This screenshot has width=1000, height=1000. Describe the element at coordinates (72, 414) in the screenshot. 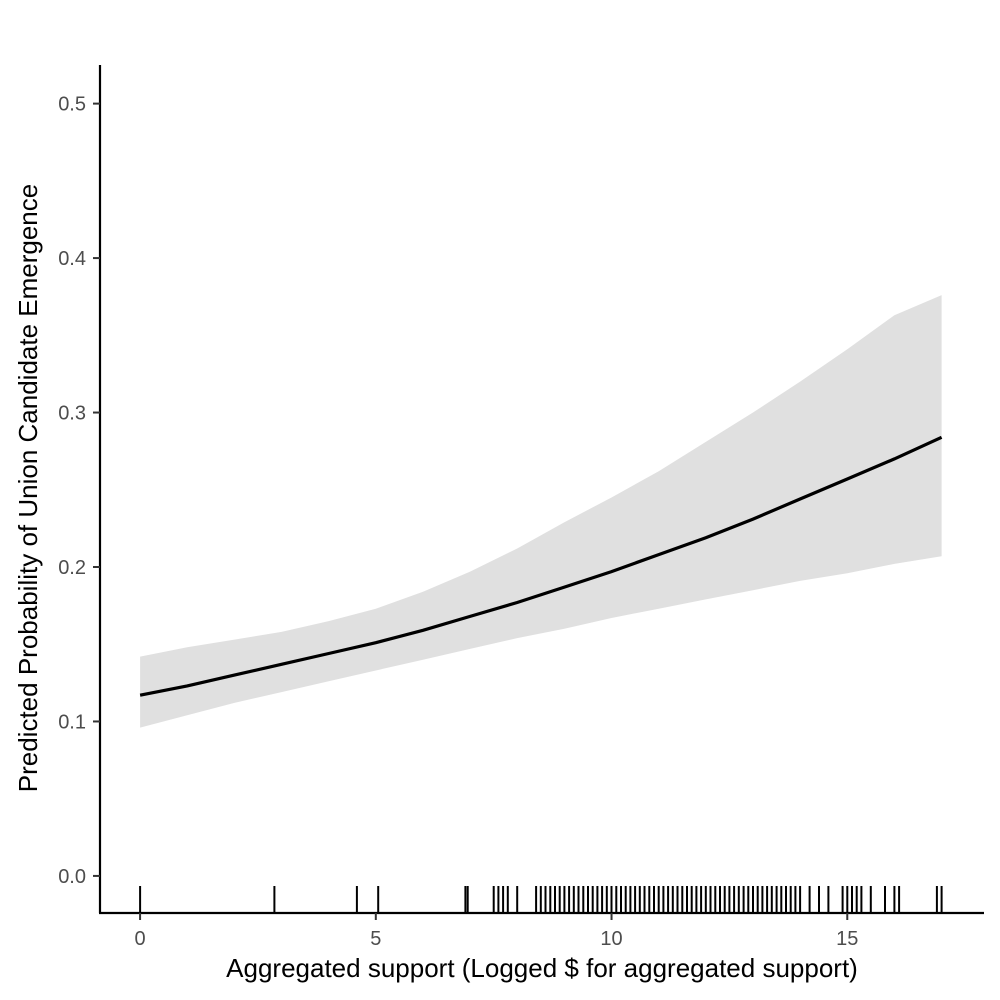

I see `y-tick-label: 0.3` at that location.